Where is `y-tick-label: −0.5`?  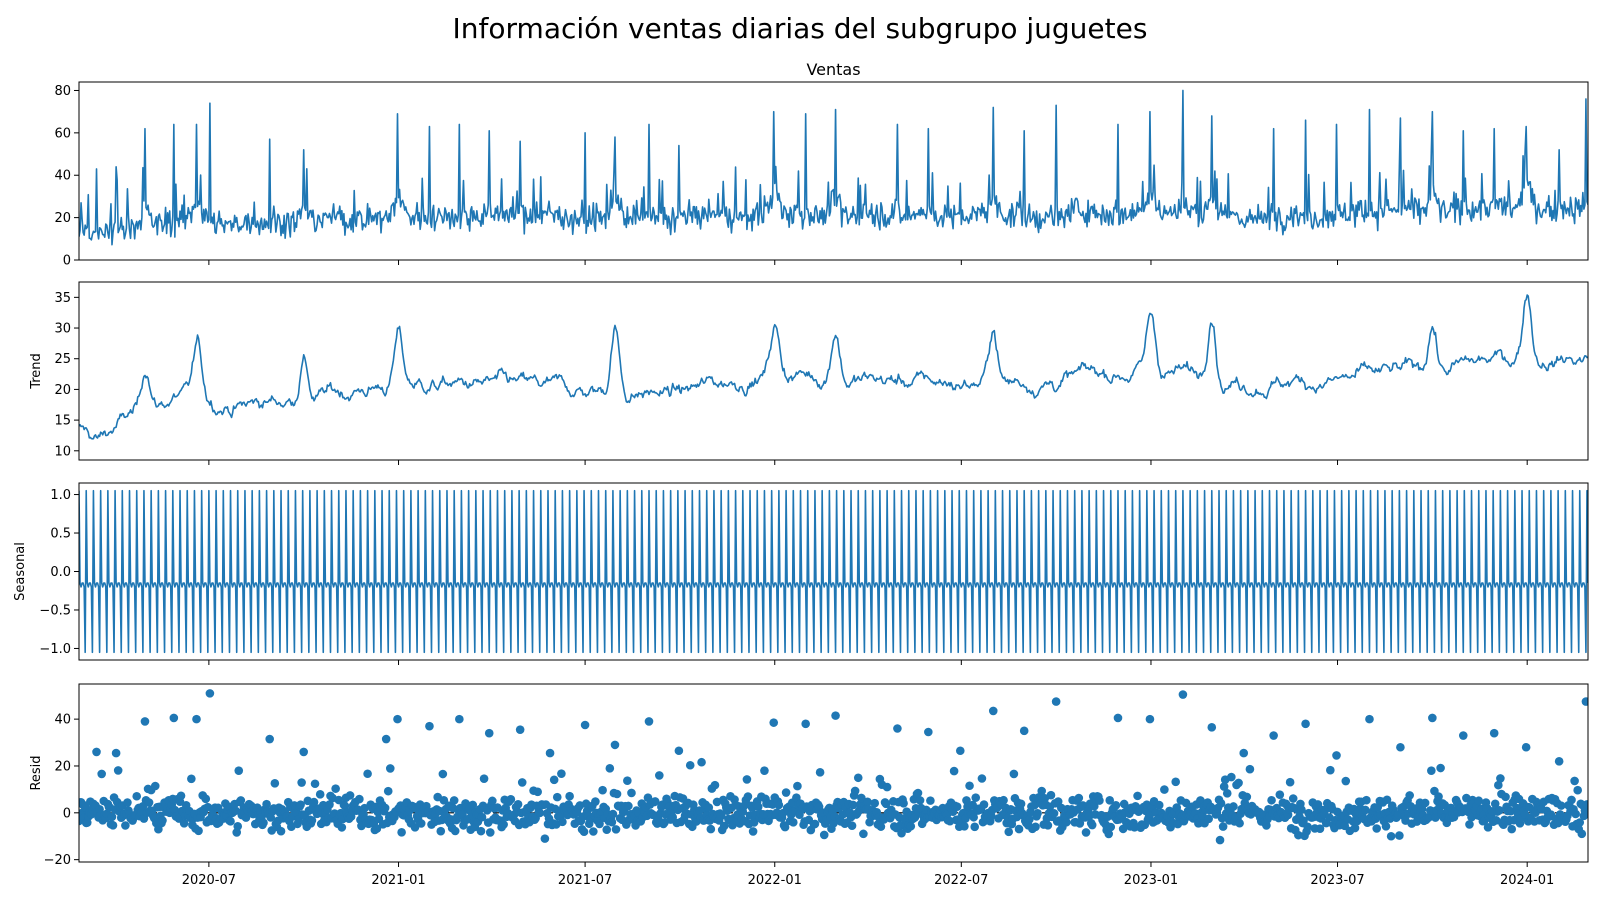
y-tick-label: −0.5 is located at coordinates (55, 610).